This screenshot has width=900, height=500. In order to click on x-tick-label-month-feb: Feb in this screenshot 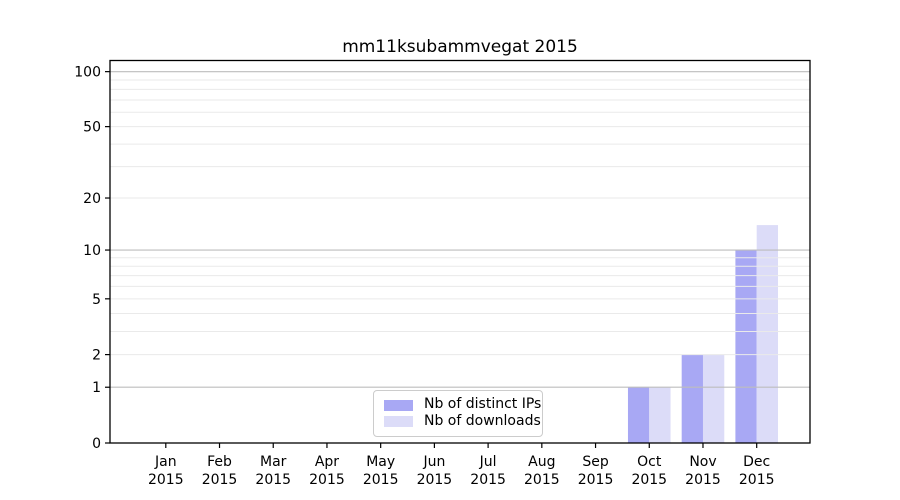, I will do `click(219, 462)`.